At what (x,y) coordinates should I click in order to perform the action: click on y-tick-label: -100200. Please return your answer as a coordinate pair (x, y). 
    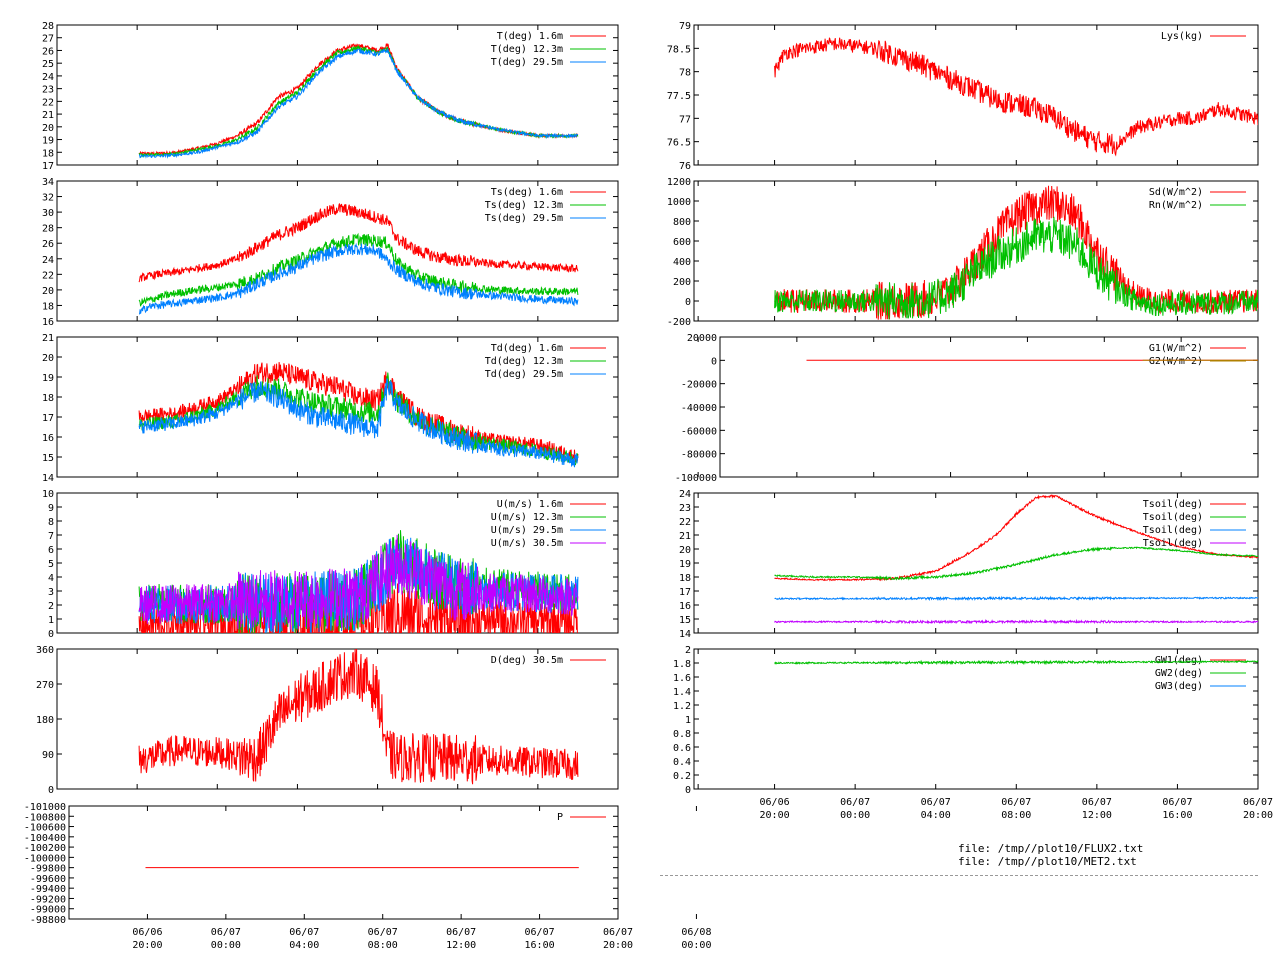
    Looking at the image, I should click on (45, 848).